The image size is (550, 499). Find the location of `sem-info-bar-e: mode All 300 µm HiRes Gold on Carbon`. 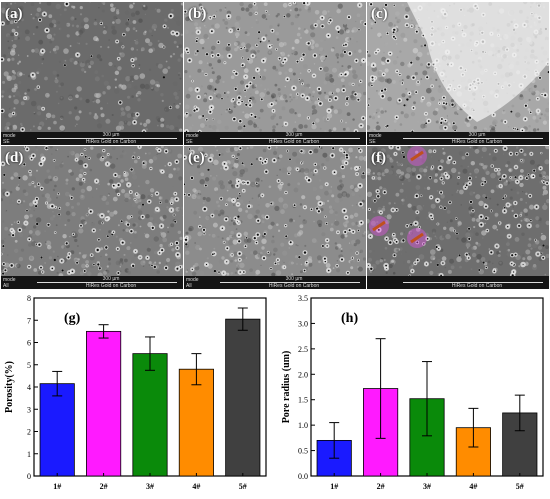

sem-info-bar-e: mode All 300 µm HiRes Gold on Carbon is located at coordinates (275, 282).